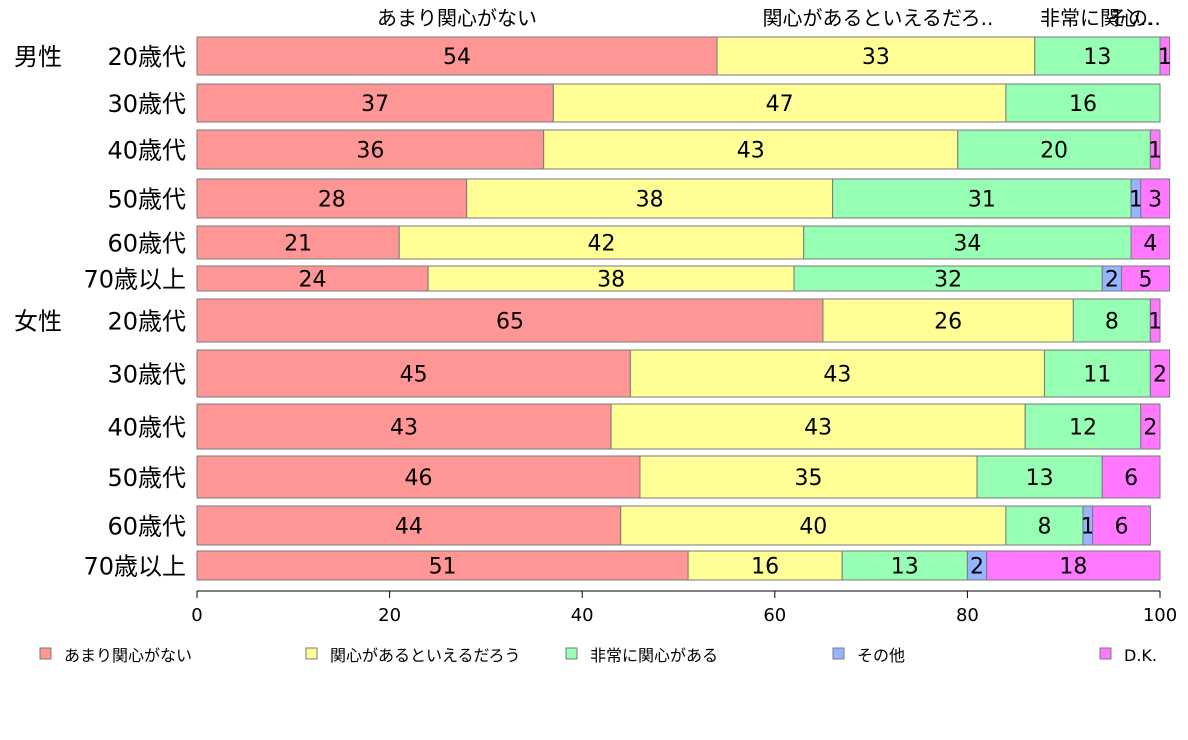 This screenshot has height=740, width=1188. I want to click on bar-row4-series3, so click(982, 198).